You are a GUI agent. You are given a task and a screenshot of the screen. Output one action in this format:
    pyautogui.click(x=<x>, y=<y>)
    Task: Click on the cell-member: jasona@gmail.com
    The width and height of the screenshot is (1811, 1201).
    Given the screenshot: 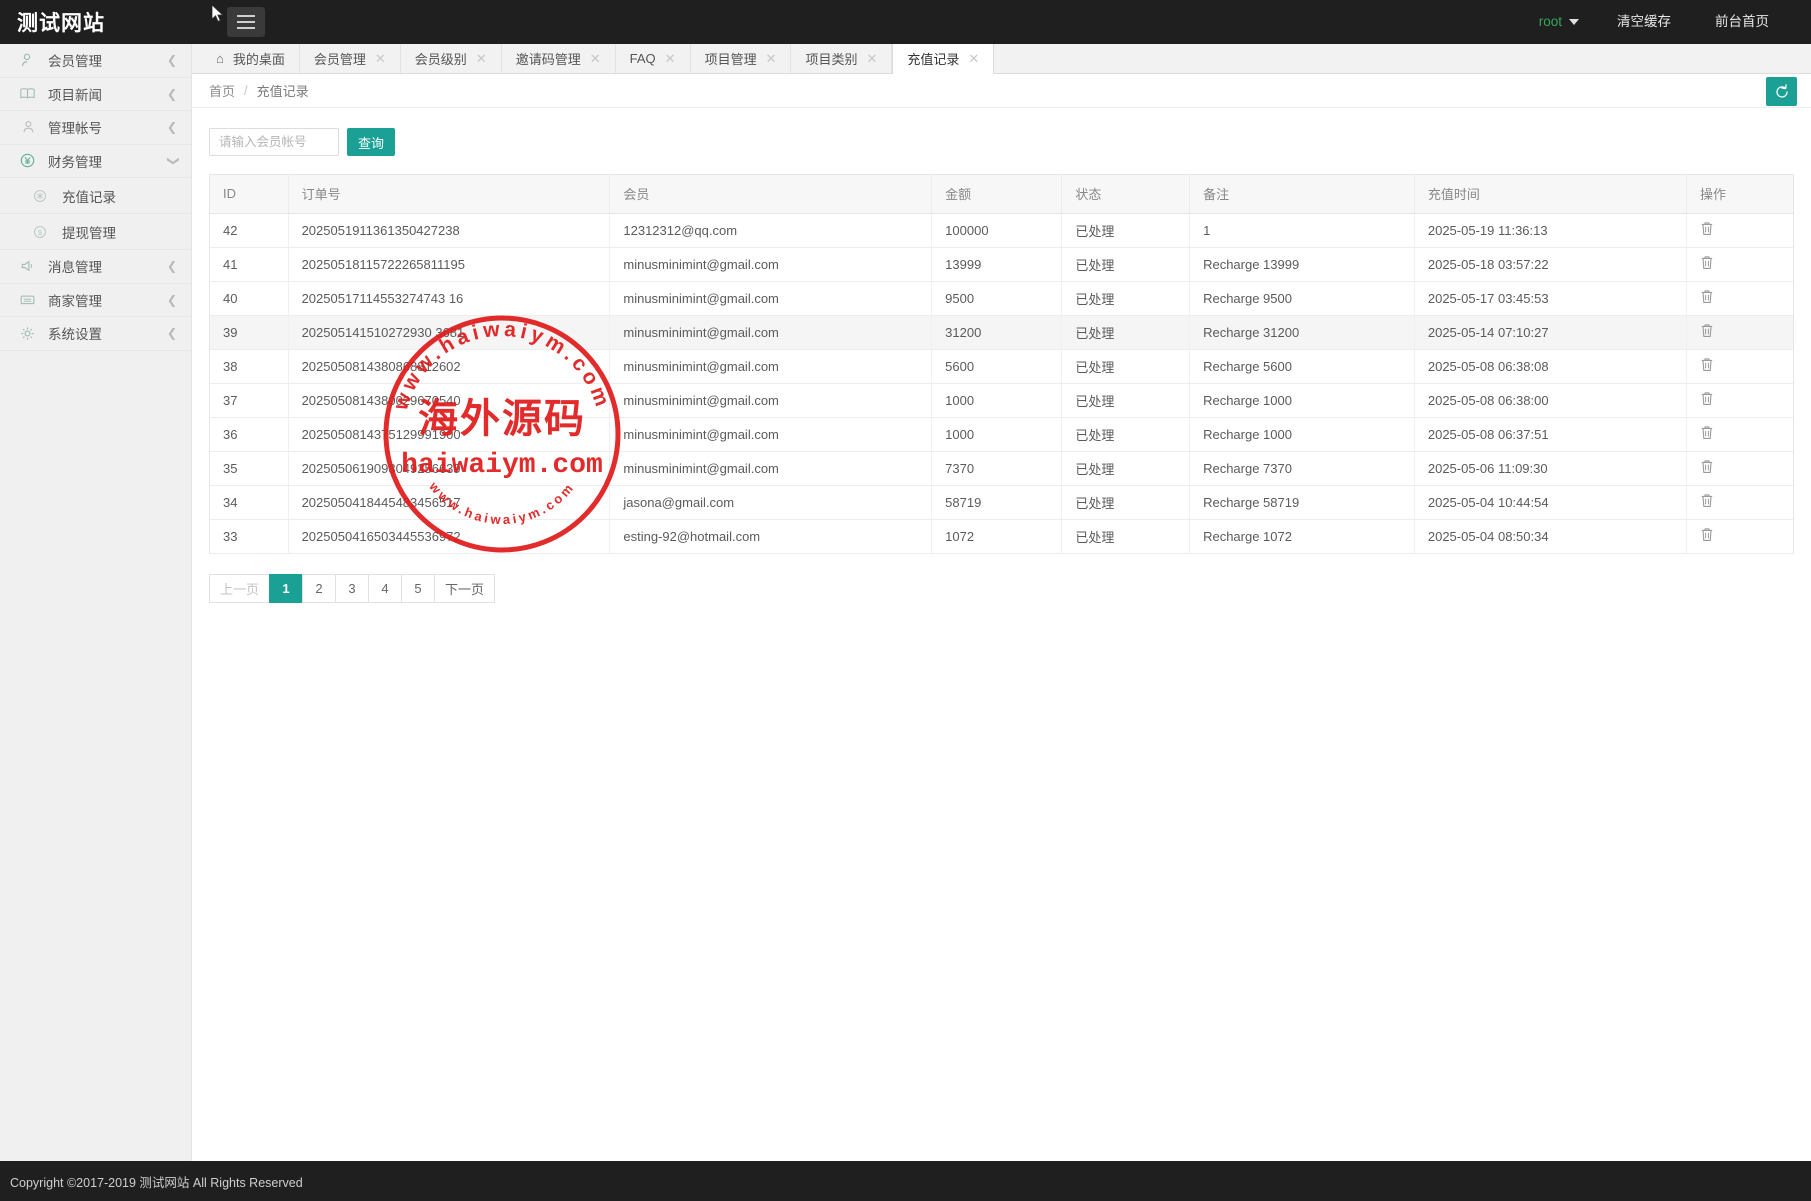 What is the action you would take?
    pyautogui.click(x=771, y=502)
    